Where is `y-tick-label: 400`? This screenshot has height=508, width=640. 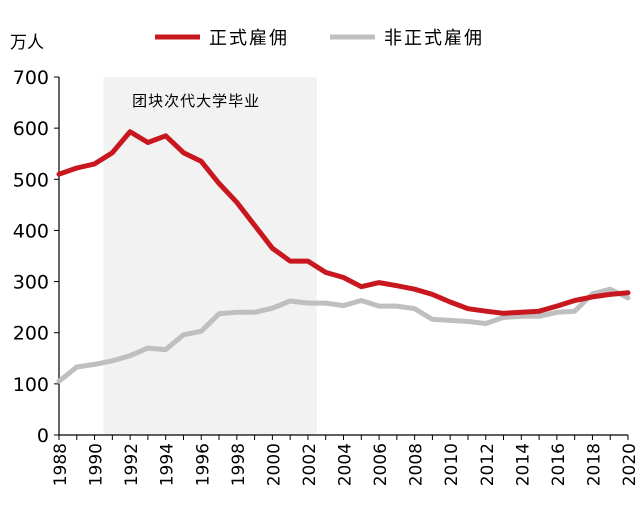 y-tick-label: 400 is located at coordinates (31, 231).